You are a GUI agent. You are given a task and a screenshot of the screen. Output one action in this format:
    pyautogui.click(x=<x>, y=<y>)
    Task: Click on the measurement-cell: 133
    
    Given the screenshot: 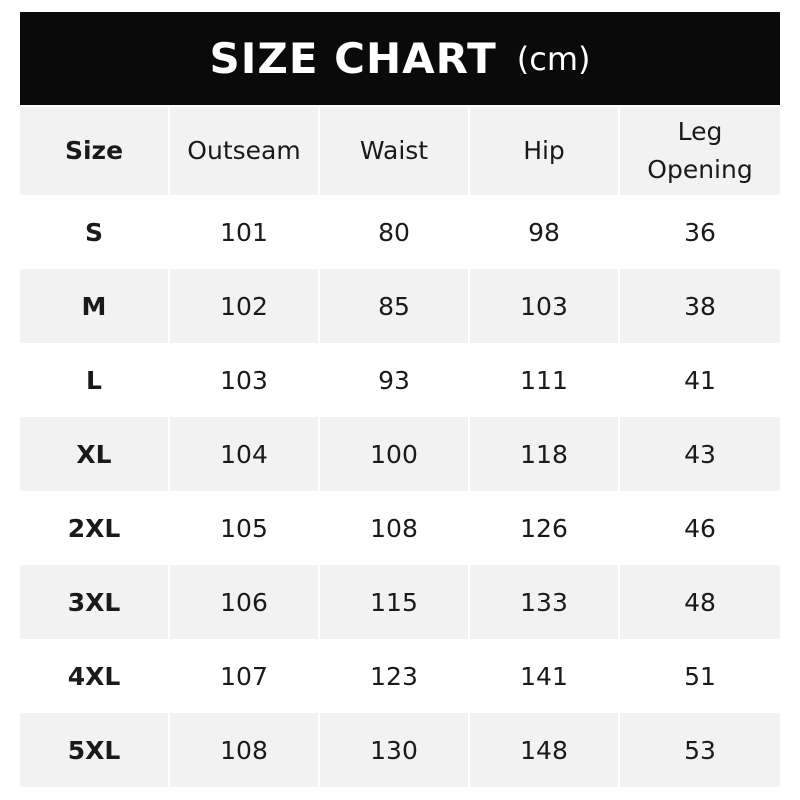 What is the action you would take?
    pyautogui.click(x=544, y=602)
    